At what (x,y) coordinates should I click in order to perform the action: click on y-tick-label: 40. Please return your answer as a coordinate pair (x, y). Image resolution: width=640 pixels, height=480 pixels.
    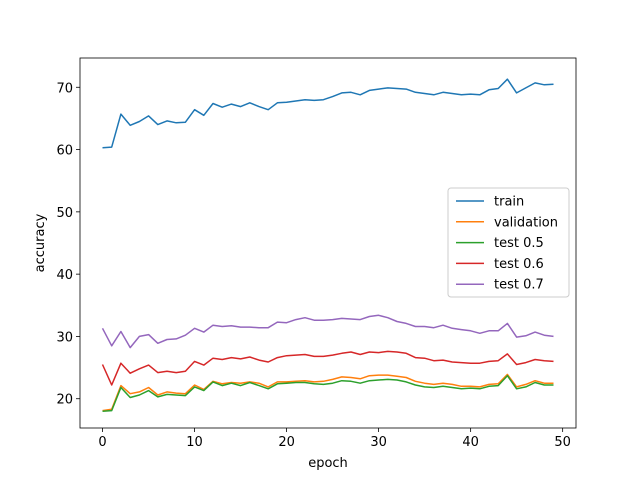
    Looking at the image, I should click on (64, 275).